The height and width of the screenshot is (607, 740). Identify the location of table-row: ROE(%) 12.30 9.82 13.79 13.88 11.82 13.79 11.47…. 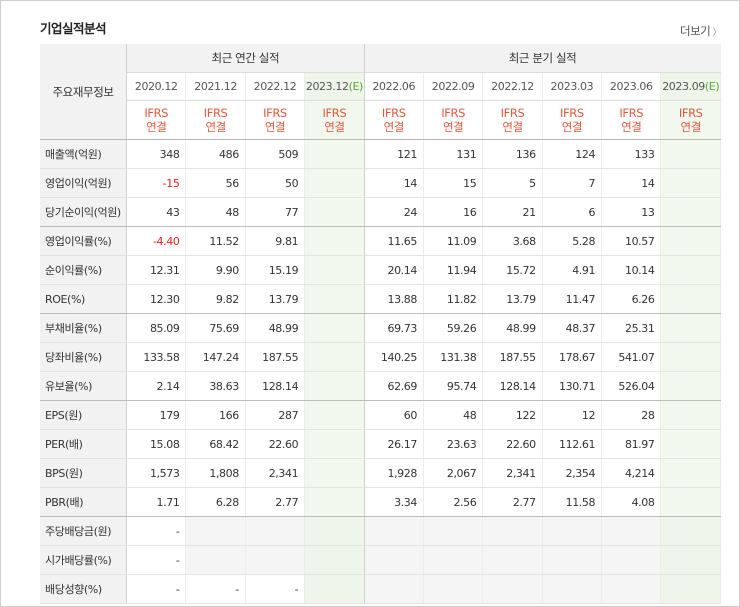
(380, 299).